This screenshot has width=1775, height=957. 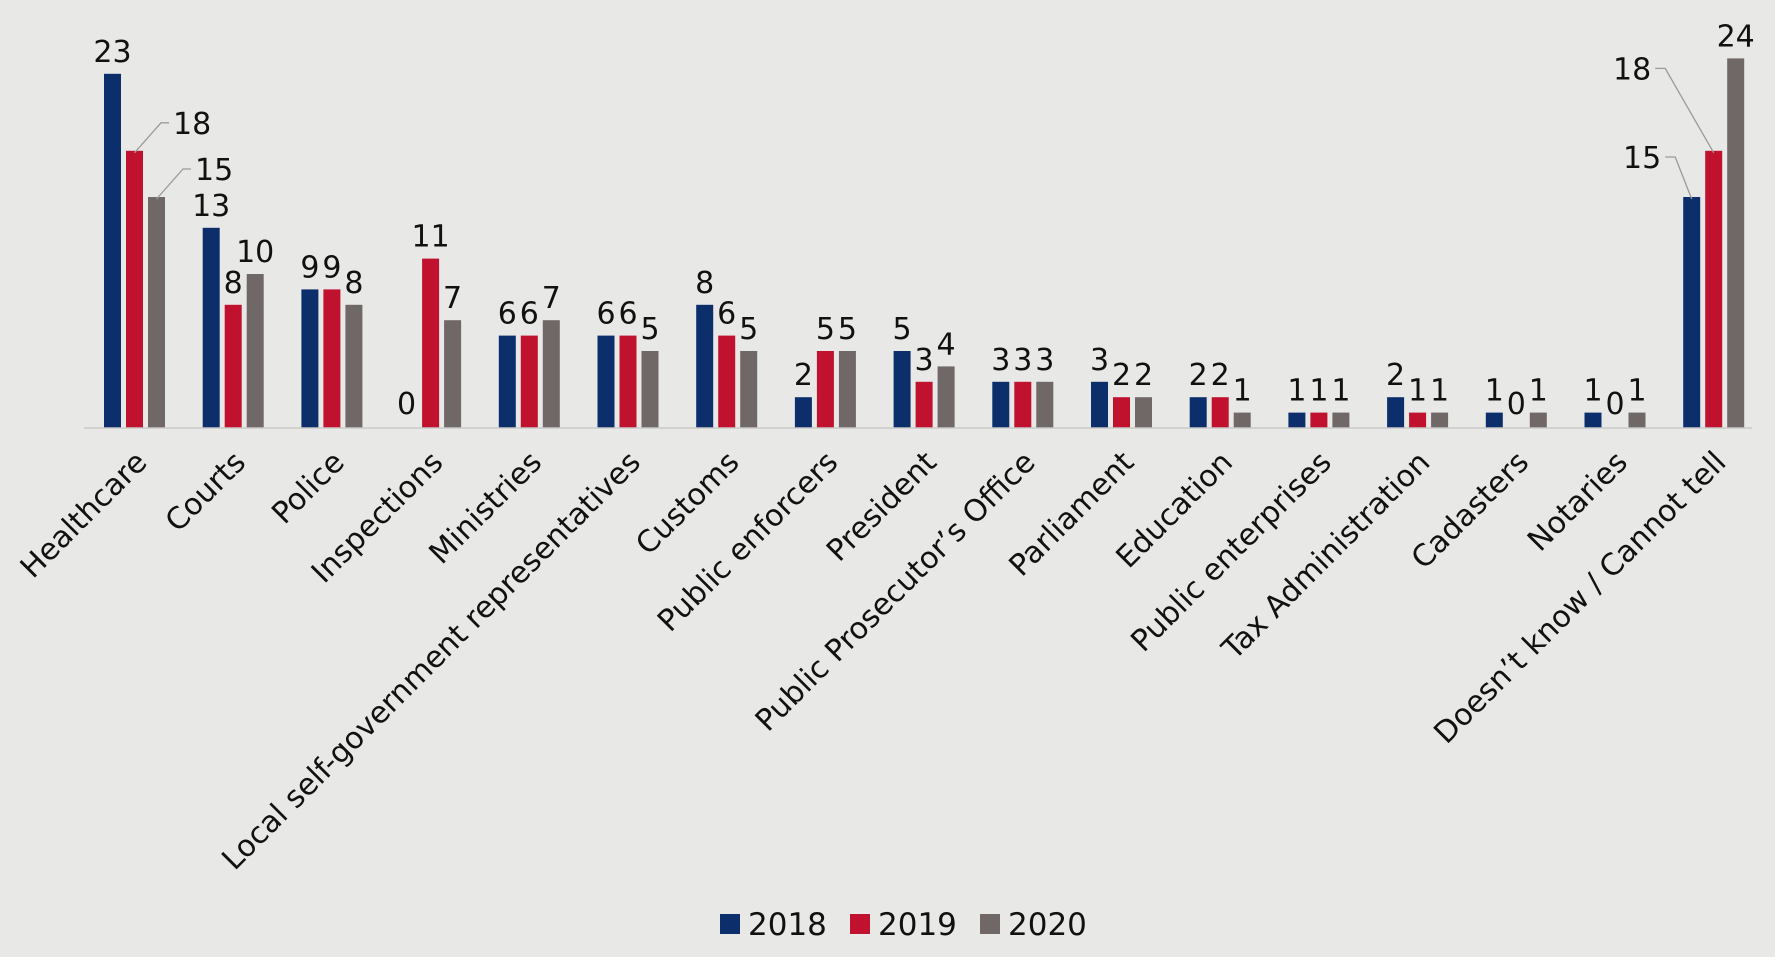 I want to click on legend-swatch-2018, so click(x=730, y=924).